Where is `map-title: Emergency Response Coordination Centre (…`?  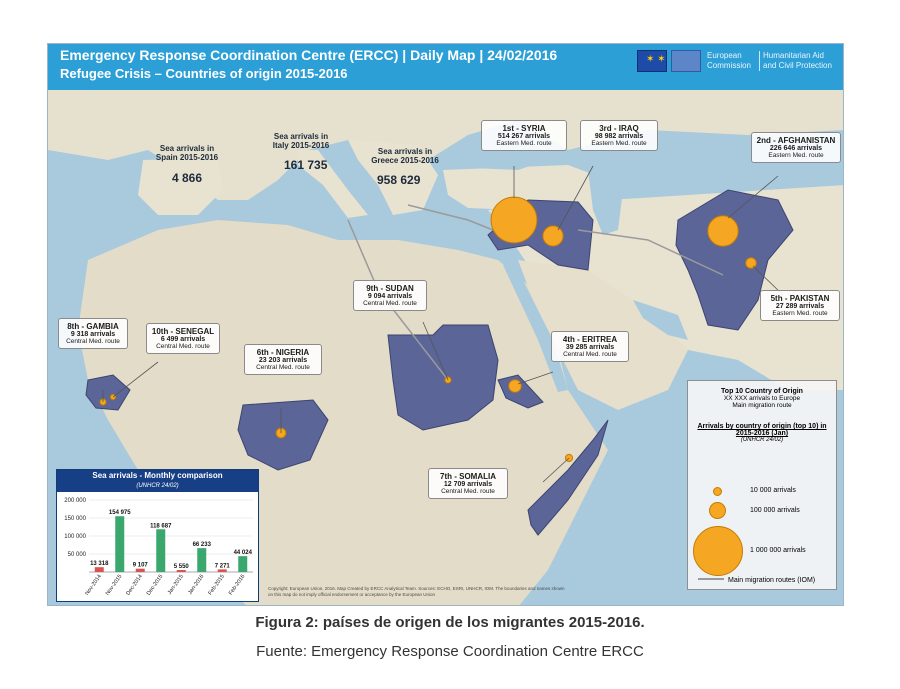 map-title: Emergency Response Coordination Centre (… is located at coordinates (309, 55).